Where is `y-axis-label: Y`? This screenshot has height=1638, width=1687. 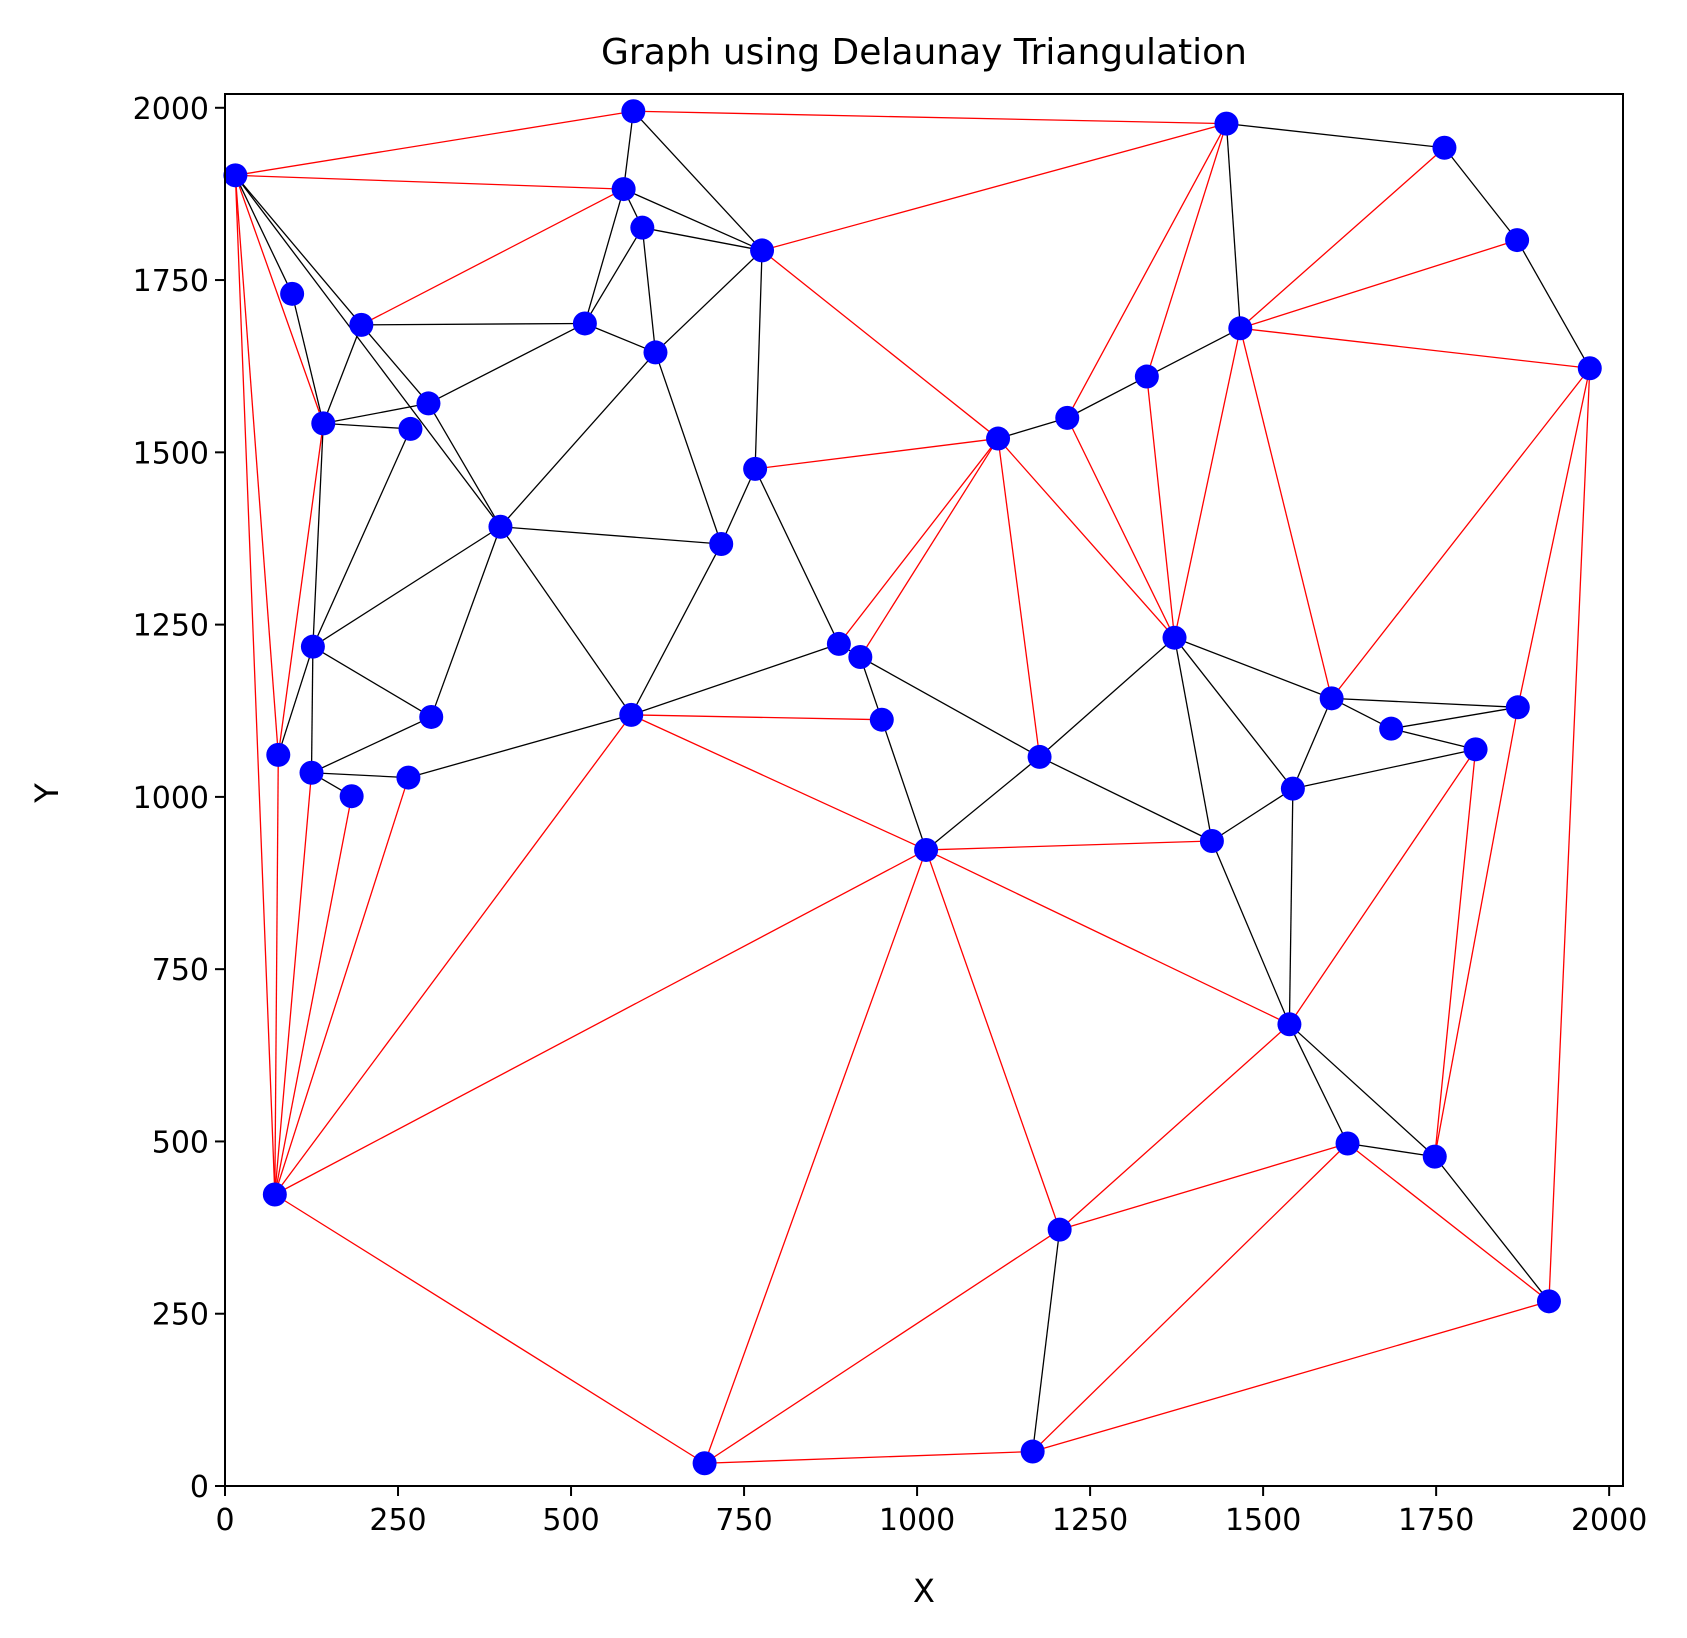 y-axis-label: Y is located at coordinates (47, 793).